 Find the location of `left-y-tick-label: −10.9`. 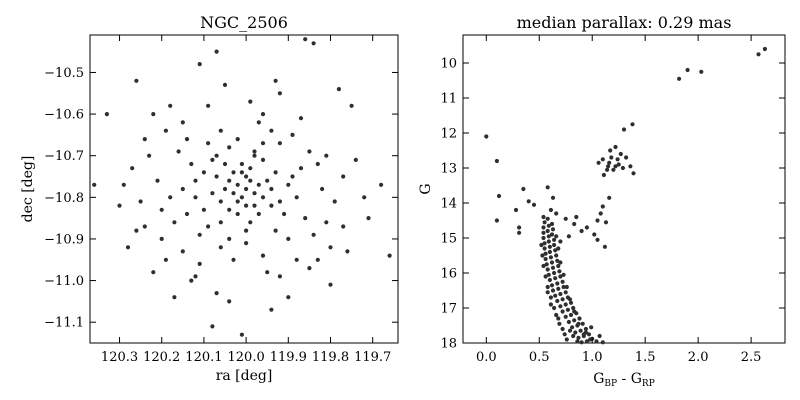

left-y-tick-label: −10.9 is located at coordinates (64, 239).